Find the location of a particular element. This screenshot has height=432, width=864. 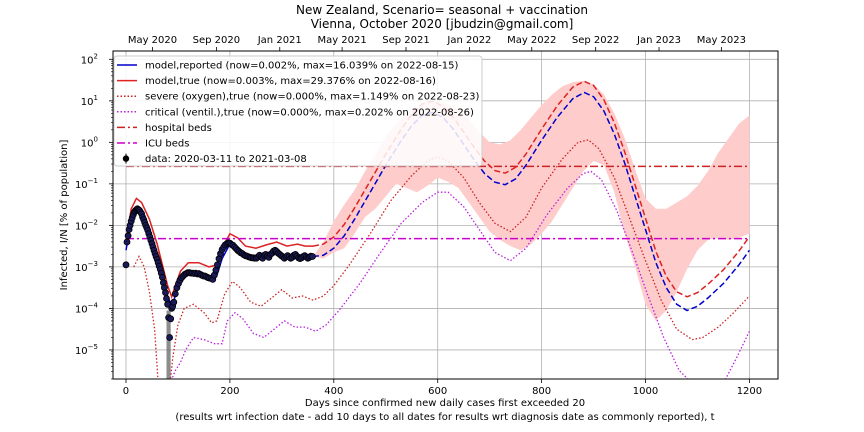

y-tick-label: 10⁻³ is located at coordinates (86, 267).